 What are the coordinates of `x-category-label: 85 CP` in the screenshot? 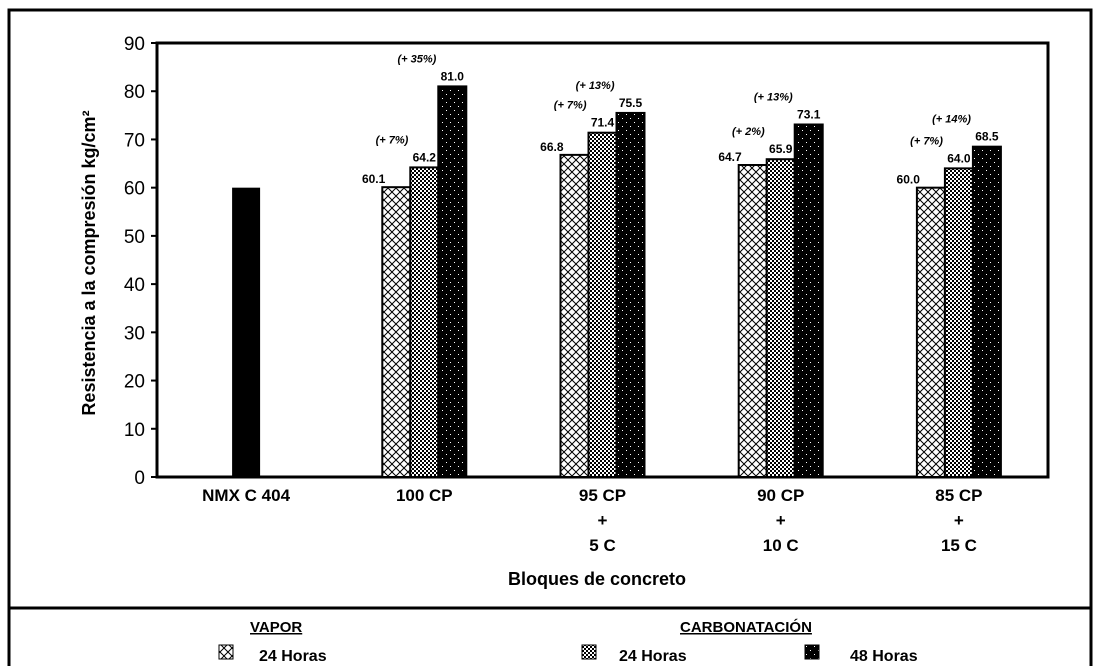 It's located at (958, 495).